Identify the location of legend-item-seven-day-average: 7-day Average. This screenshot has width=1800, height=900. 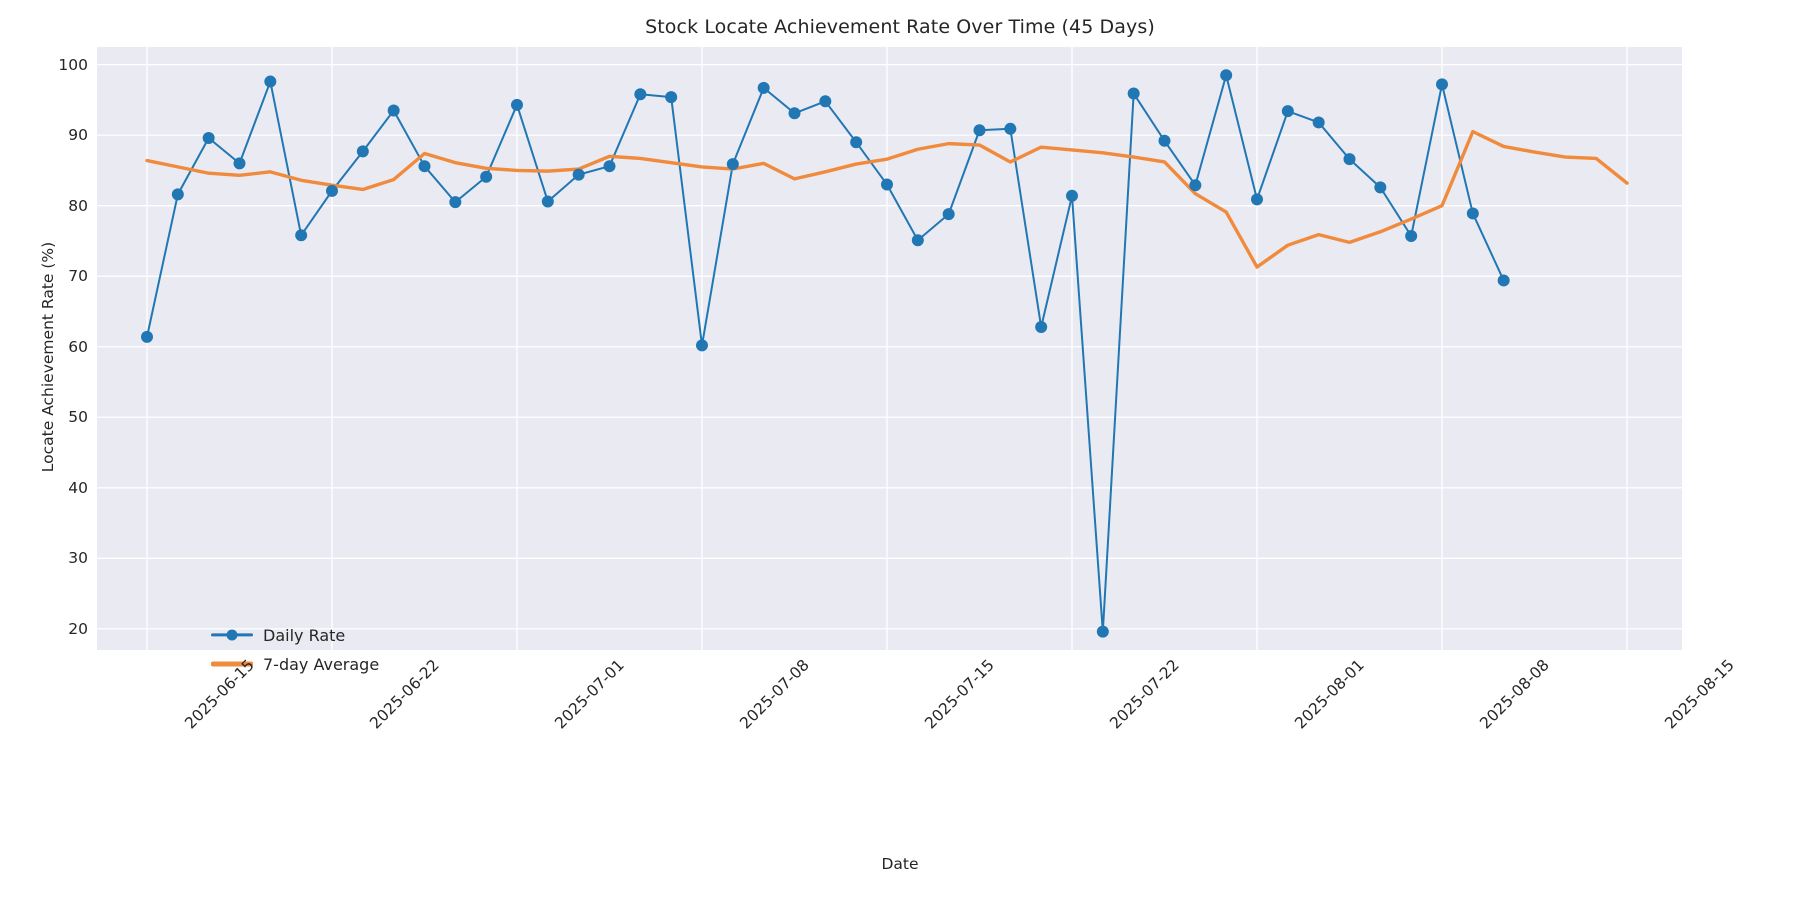
(295, 664).